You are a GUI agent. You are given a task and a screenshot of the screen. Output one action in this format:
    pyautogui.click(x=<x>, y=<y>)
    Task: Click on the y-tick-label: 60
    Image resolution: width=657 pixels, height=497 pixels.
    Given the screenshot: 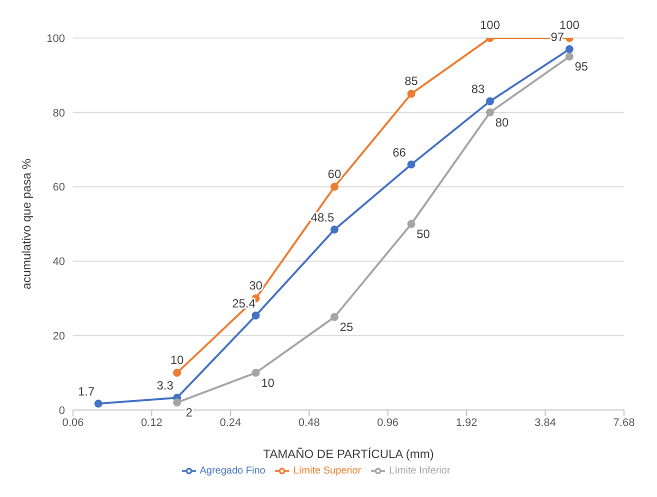 What is the action you would take?
    pyautogui.click(x=58, y=188)
    